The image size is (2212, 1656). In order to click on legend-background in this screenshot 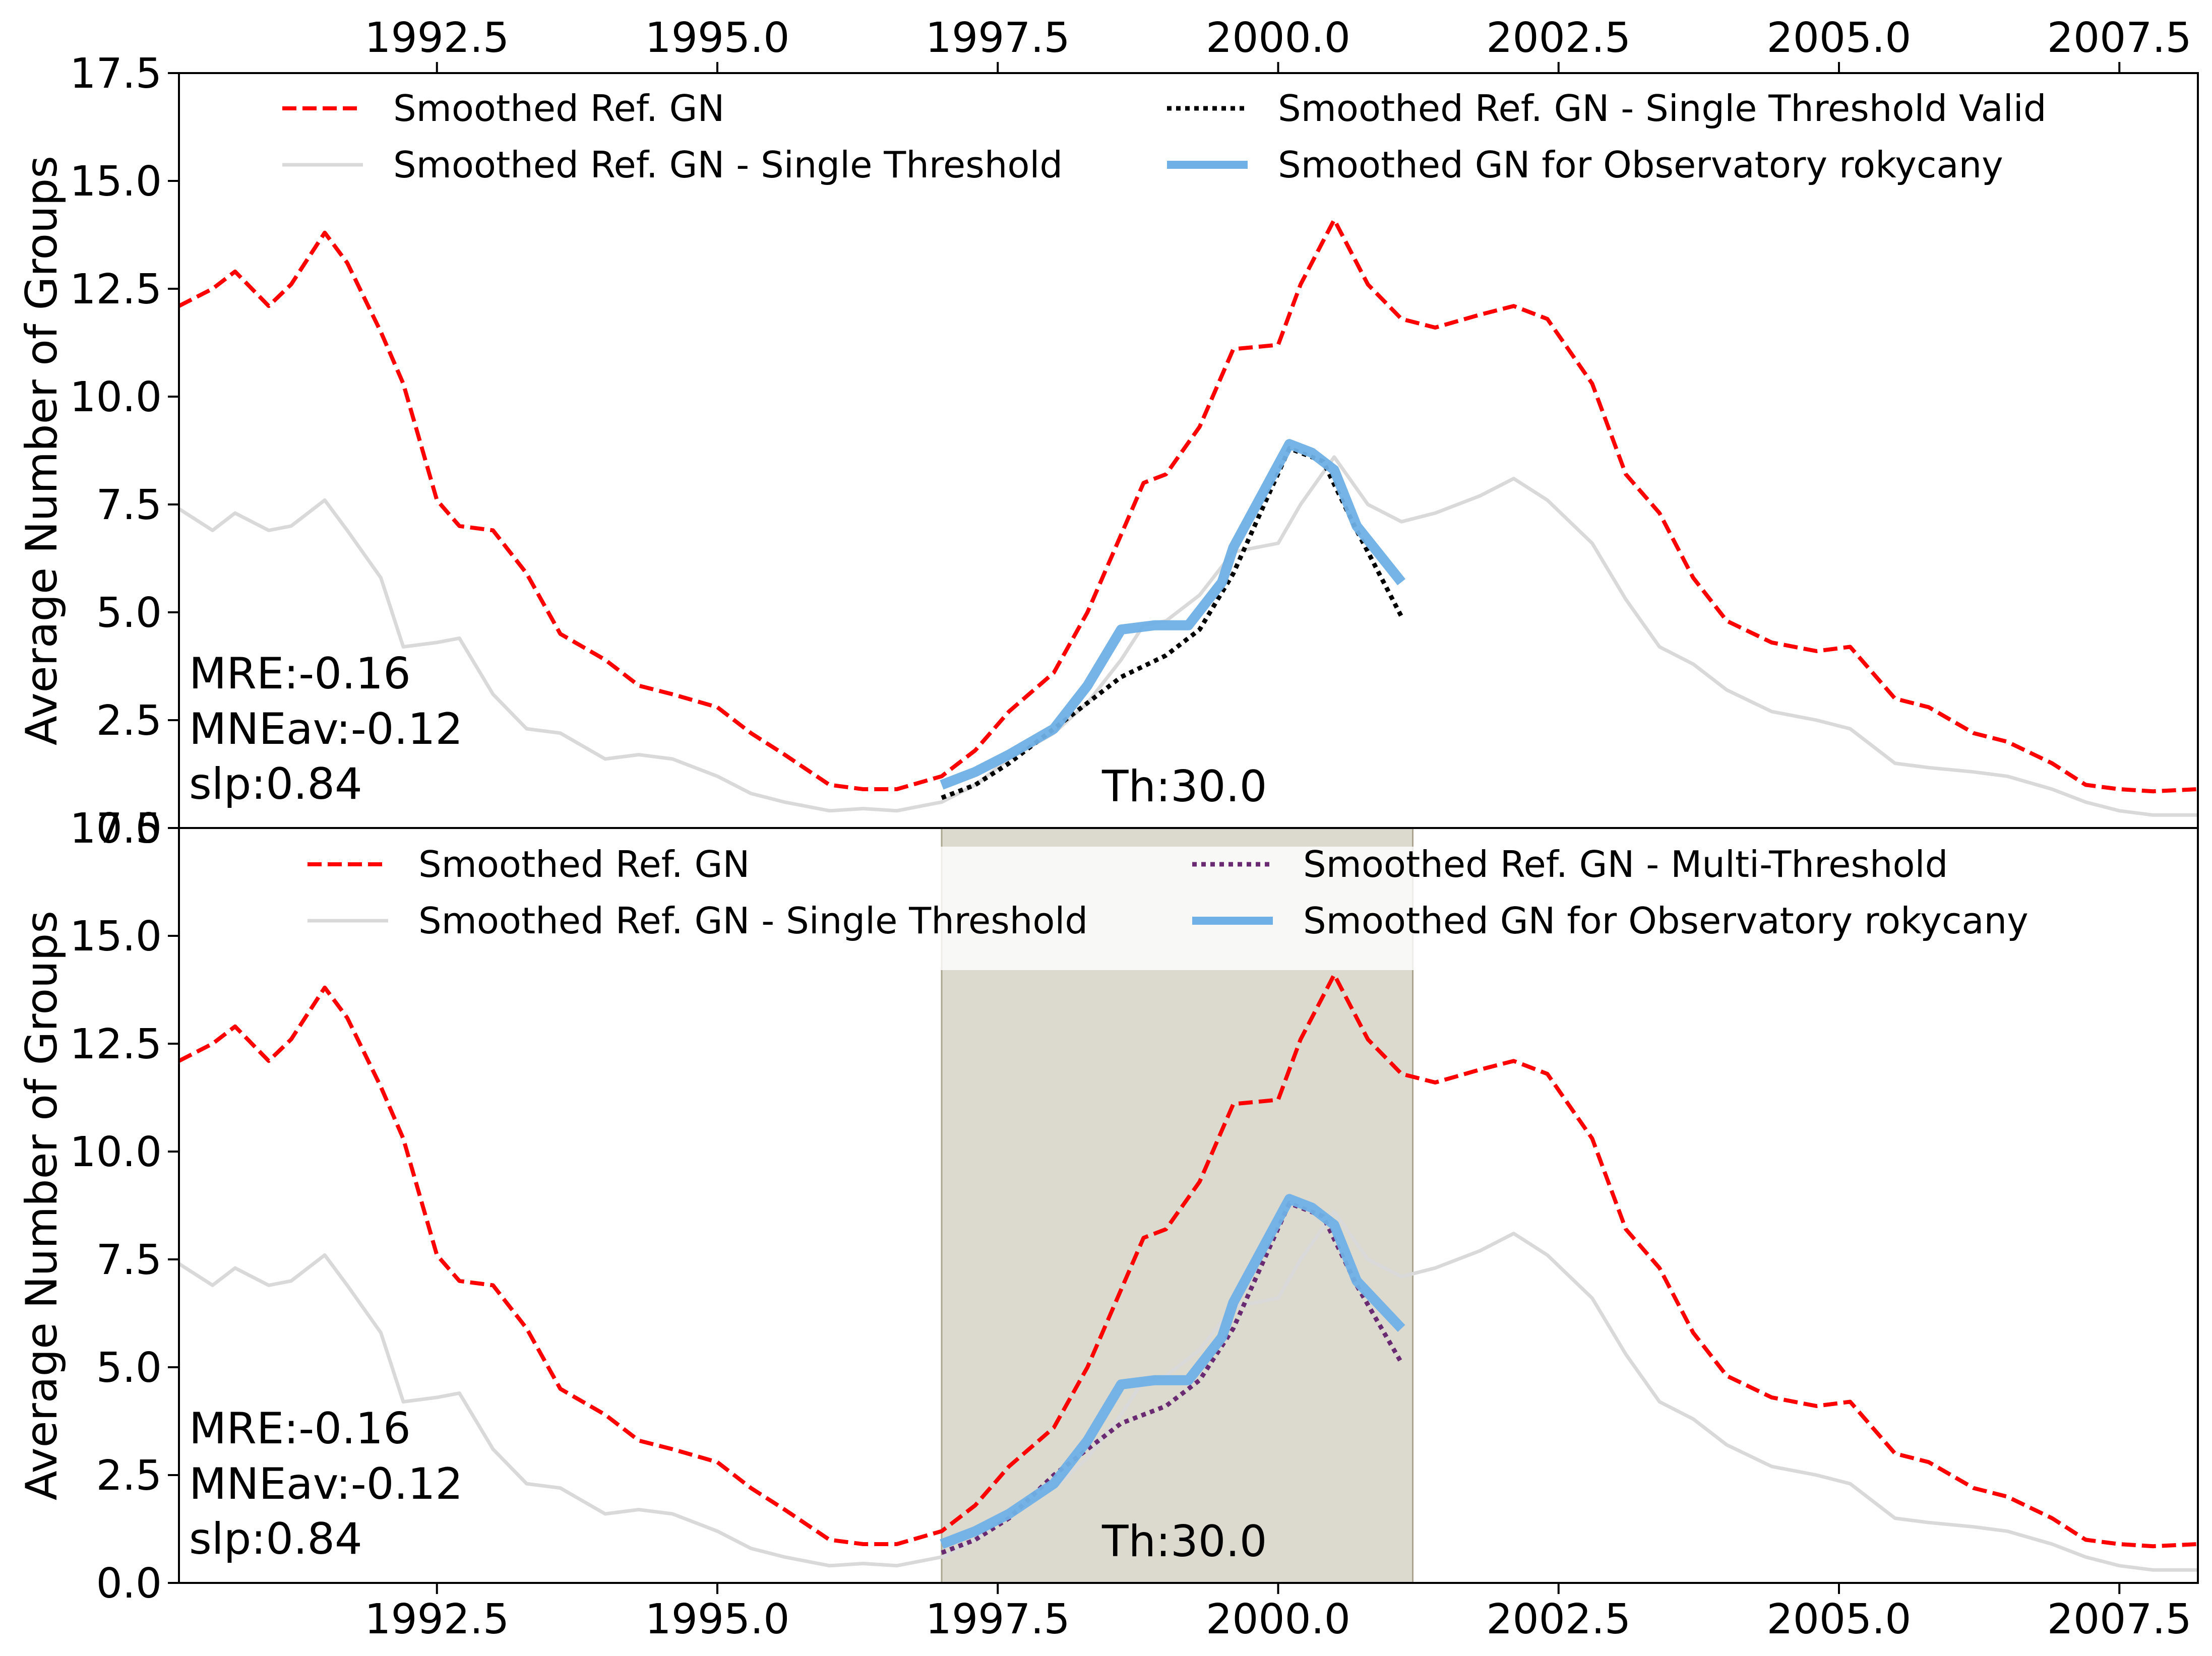, I will do `click(1188, 908)`.